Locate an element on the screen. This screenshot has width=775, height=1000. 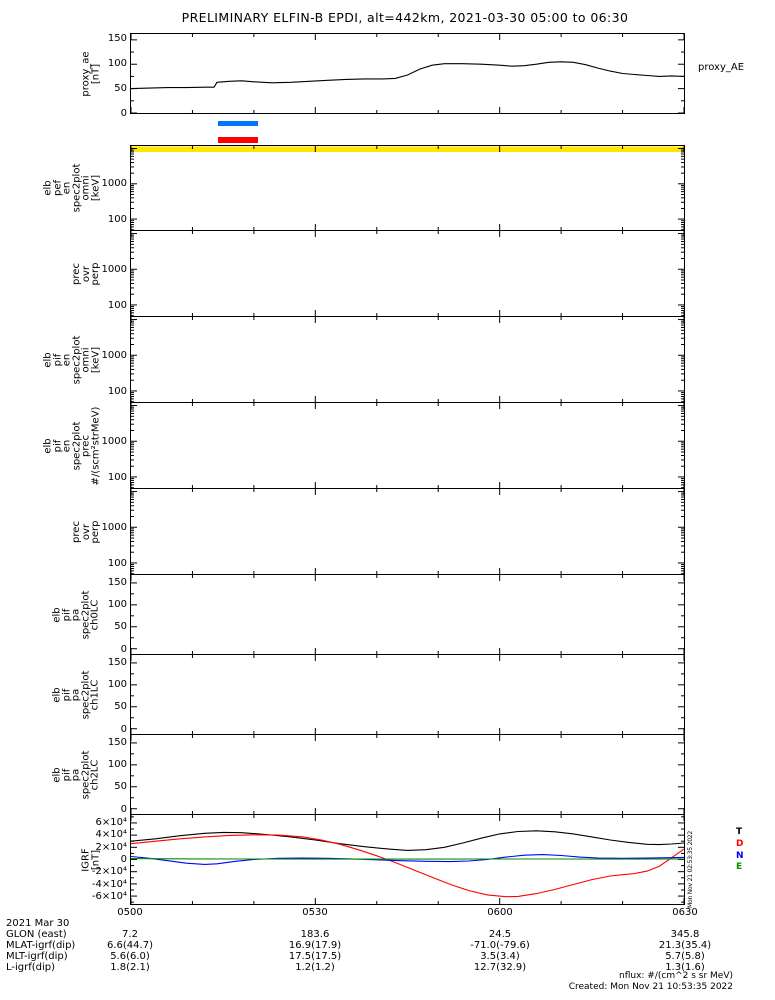
panel-left-label-elb_pif_pa_spec2plot_ch1LC: elb pif pa spec2plot ch1LC is located at coordinates (76, 695).